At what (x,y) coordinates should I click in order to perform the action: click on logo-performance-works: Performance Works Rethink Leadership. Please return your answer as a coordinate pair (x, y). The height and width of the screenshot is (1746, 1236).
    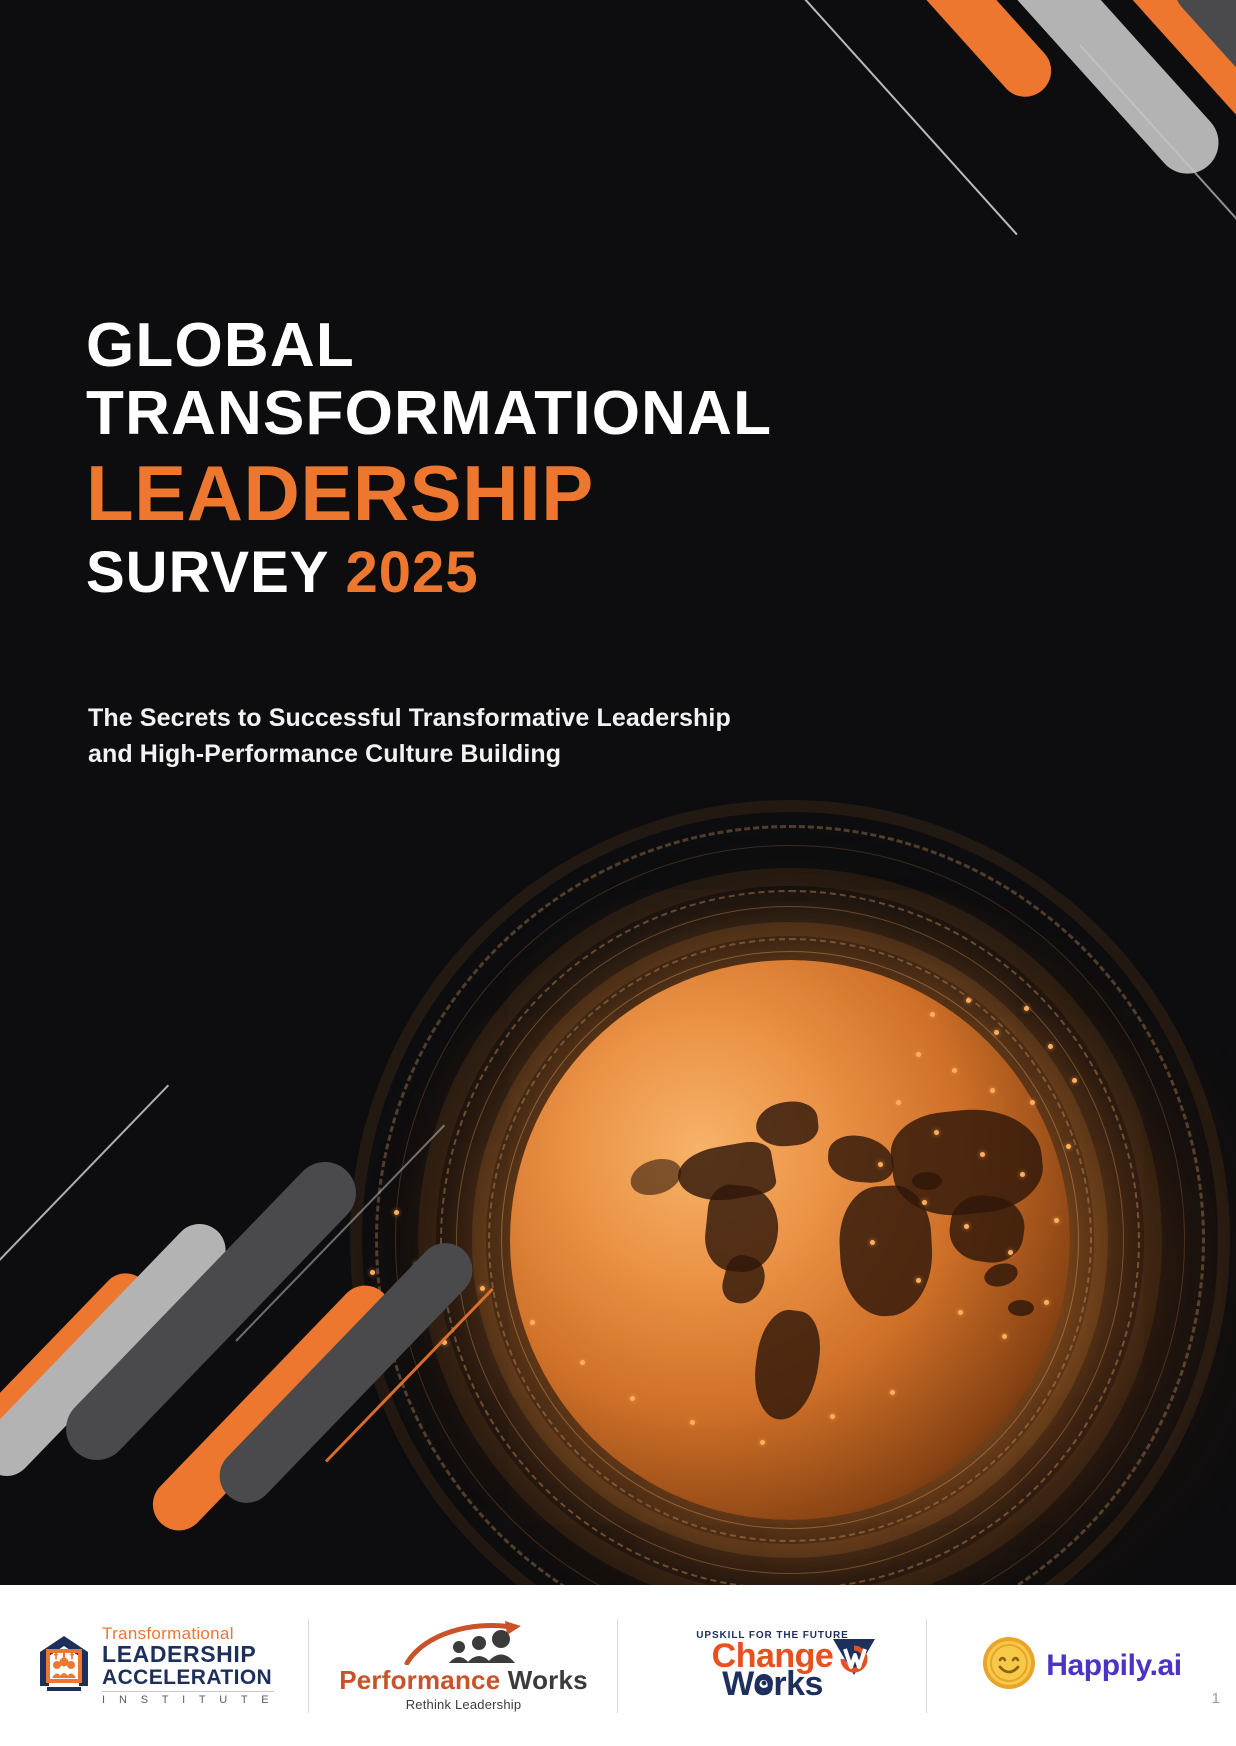
    Looking at the image, I should click on (463, 1666).